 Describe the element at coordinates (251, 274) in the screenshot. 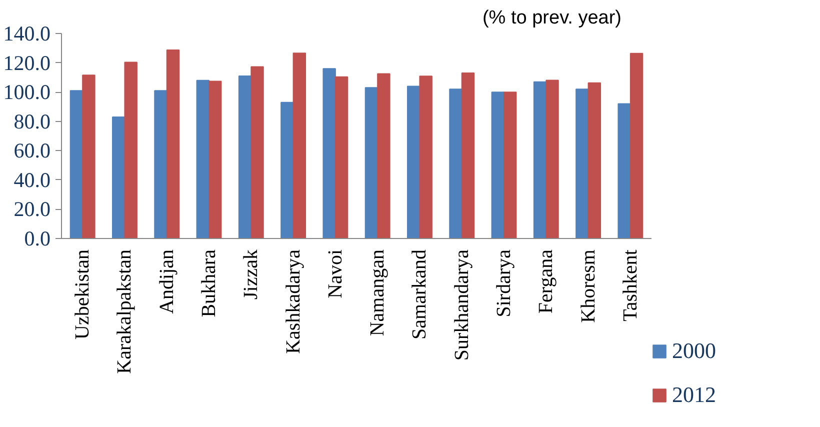

I see `x-tick-label: Jizzak` at that location.